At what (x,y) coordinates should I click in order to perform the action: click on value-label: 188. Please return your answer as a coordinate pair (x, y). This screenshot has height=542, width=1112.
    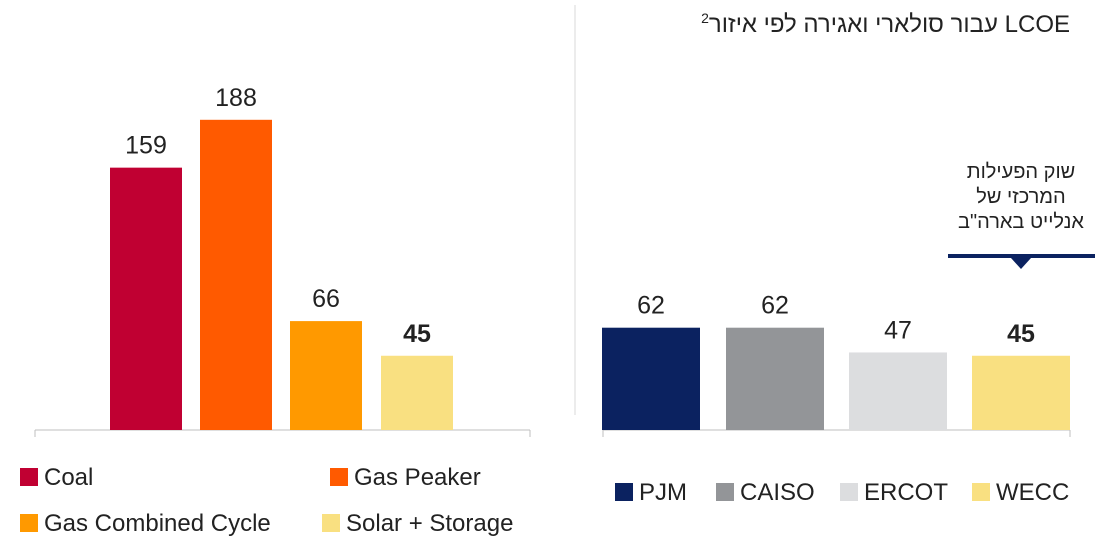
    Looking at the image, I should click on (236, 98).